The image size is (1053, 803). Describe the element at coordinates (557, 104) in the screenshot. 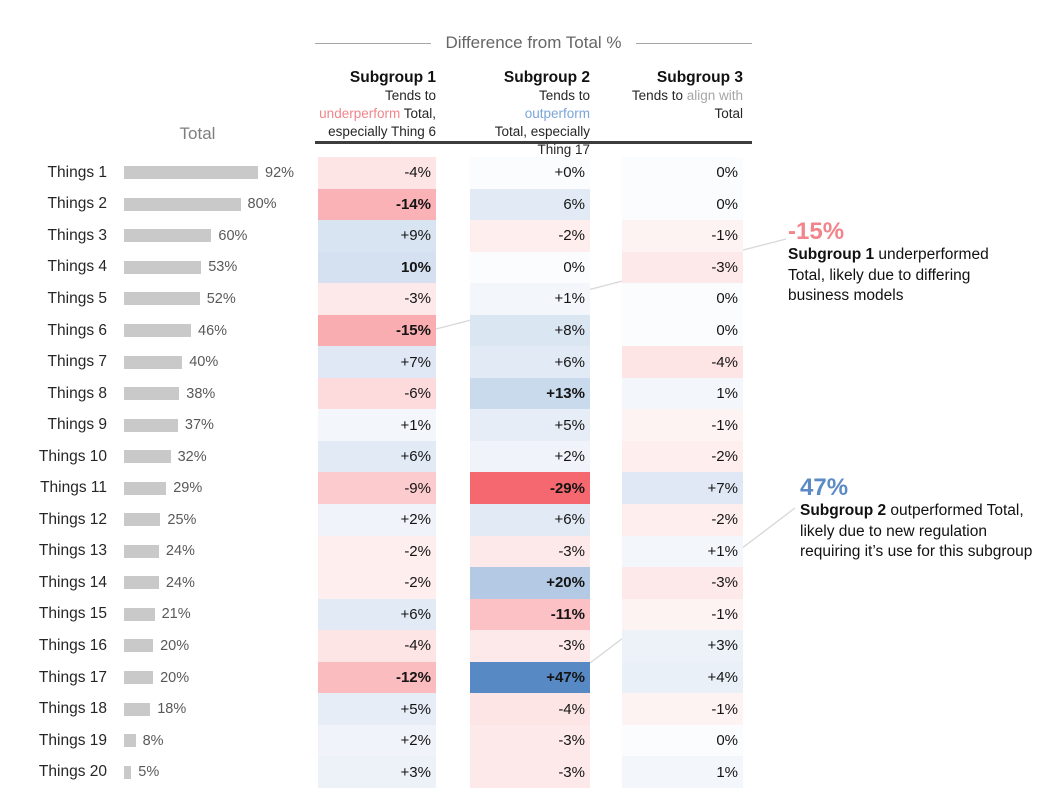

I see `subgroup-description-line: Tends to outperform` at that location.